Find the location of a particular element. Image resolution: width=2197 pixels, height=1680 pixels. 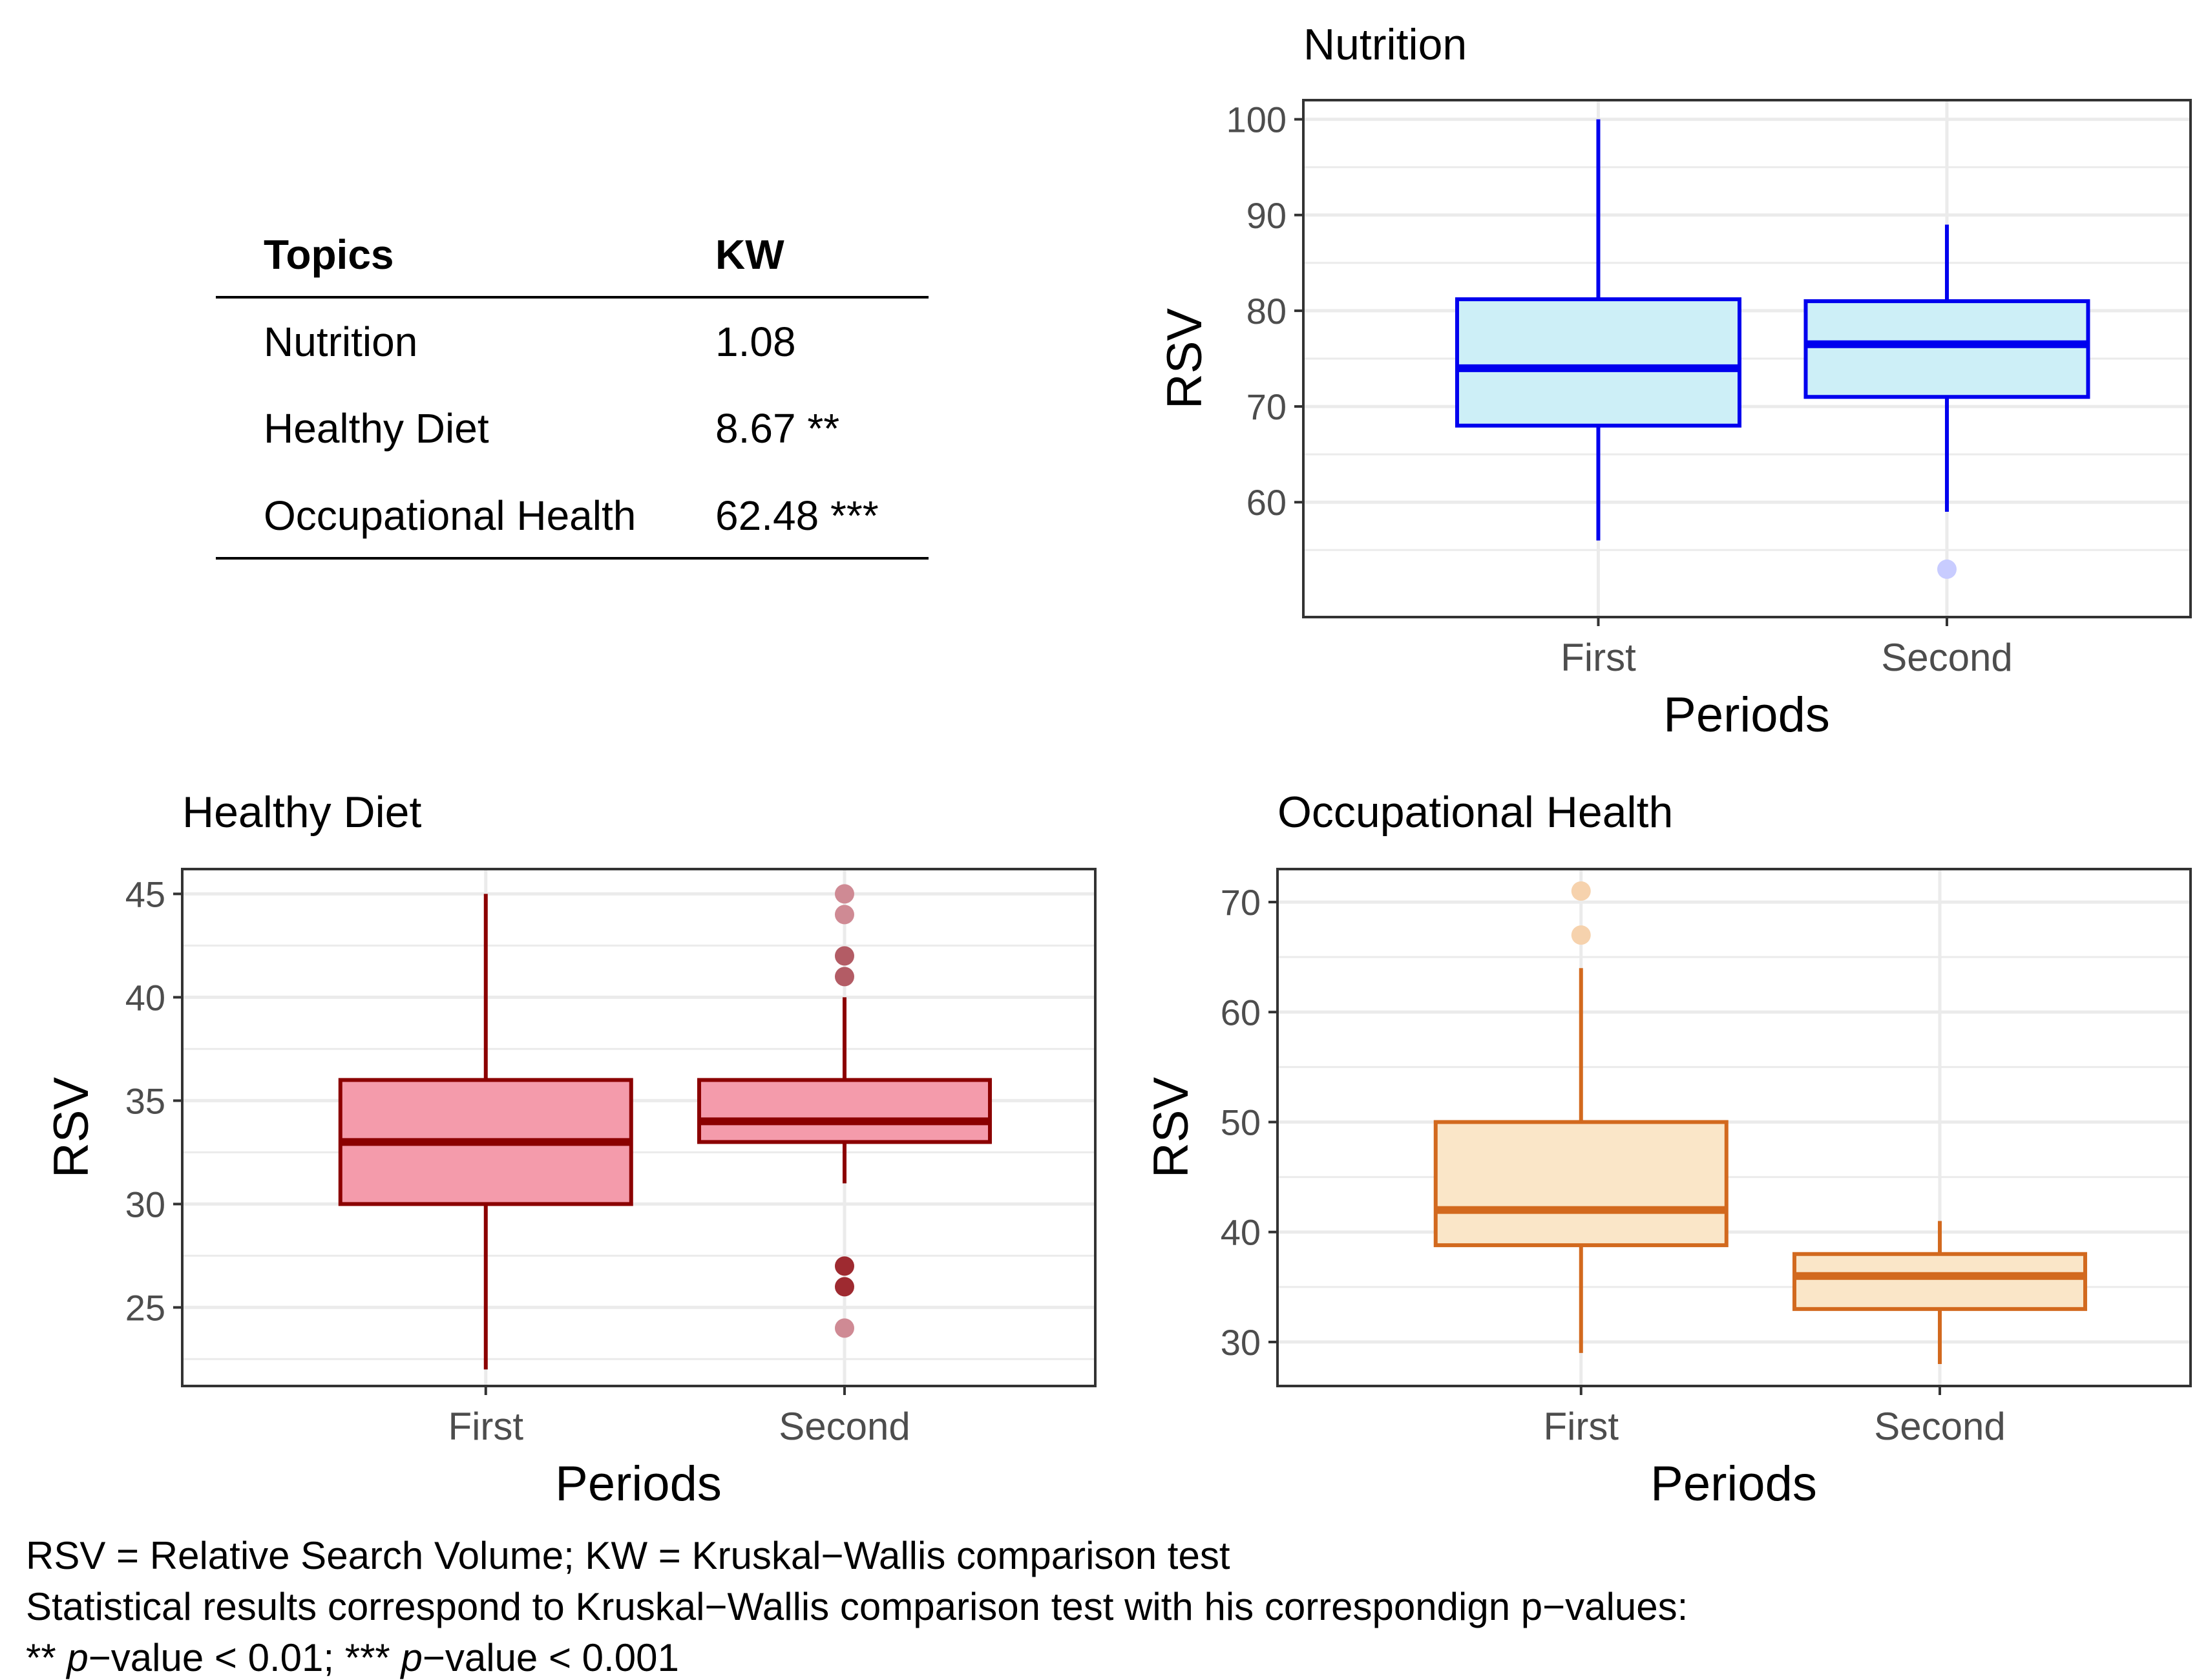

y-tick-label: 90 is located at coordinates (1266, 215).